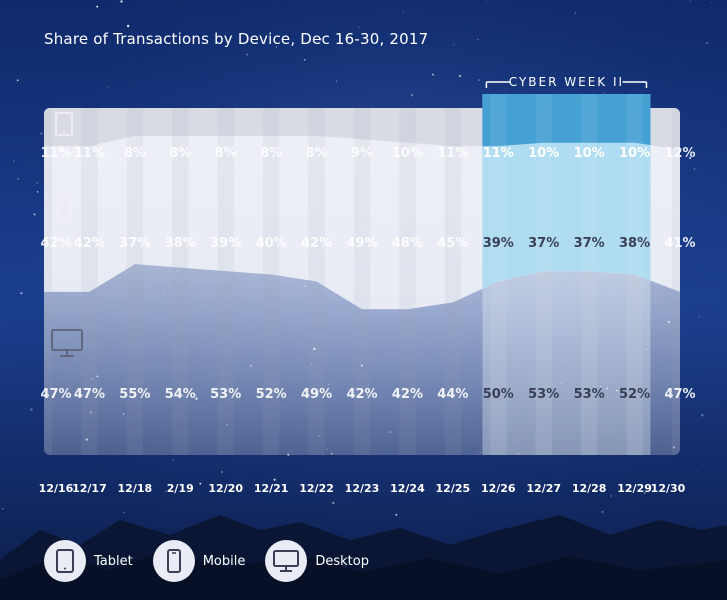  I want to click on legend-desktop-label: Desktop, so click(342, 561).